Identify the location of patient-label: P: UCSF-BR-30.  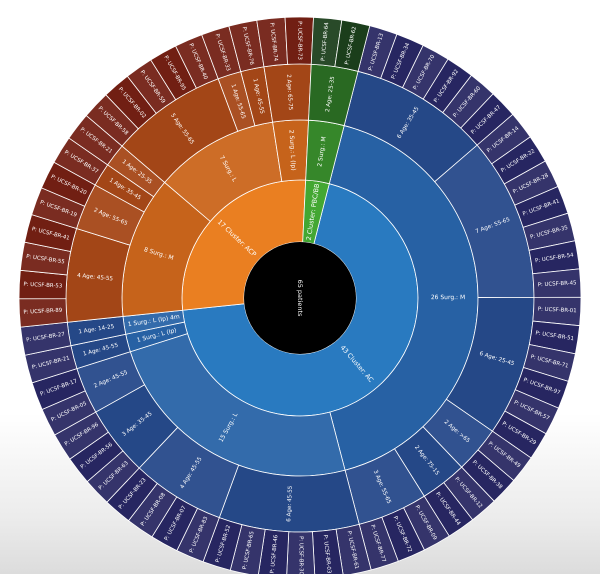
(301, 555).